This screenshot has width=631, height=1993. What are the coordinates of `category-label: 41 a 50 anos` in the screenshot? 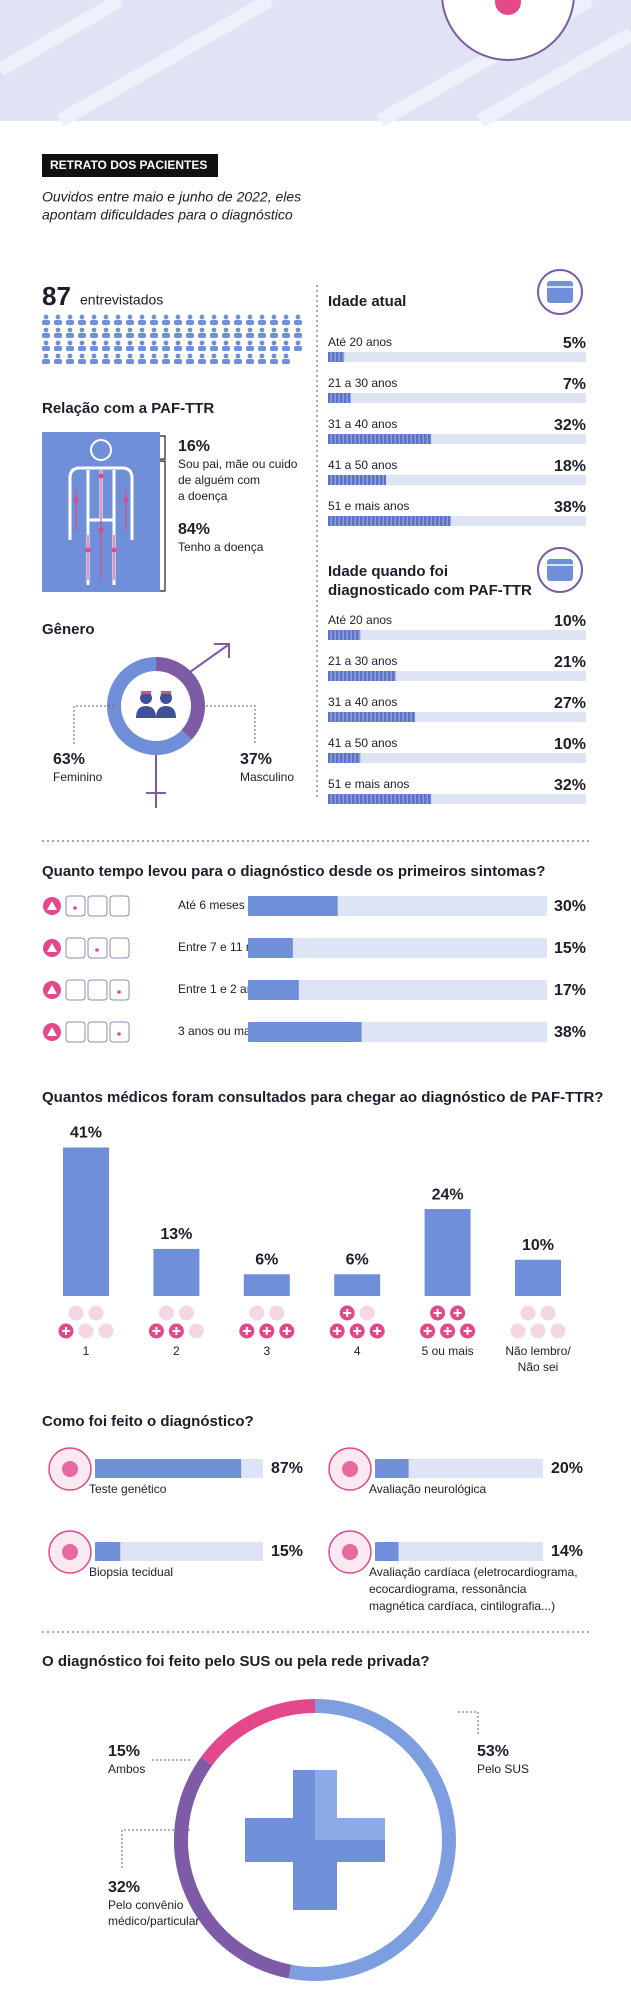 It's located at (362, 465).